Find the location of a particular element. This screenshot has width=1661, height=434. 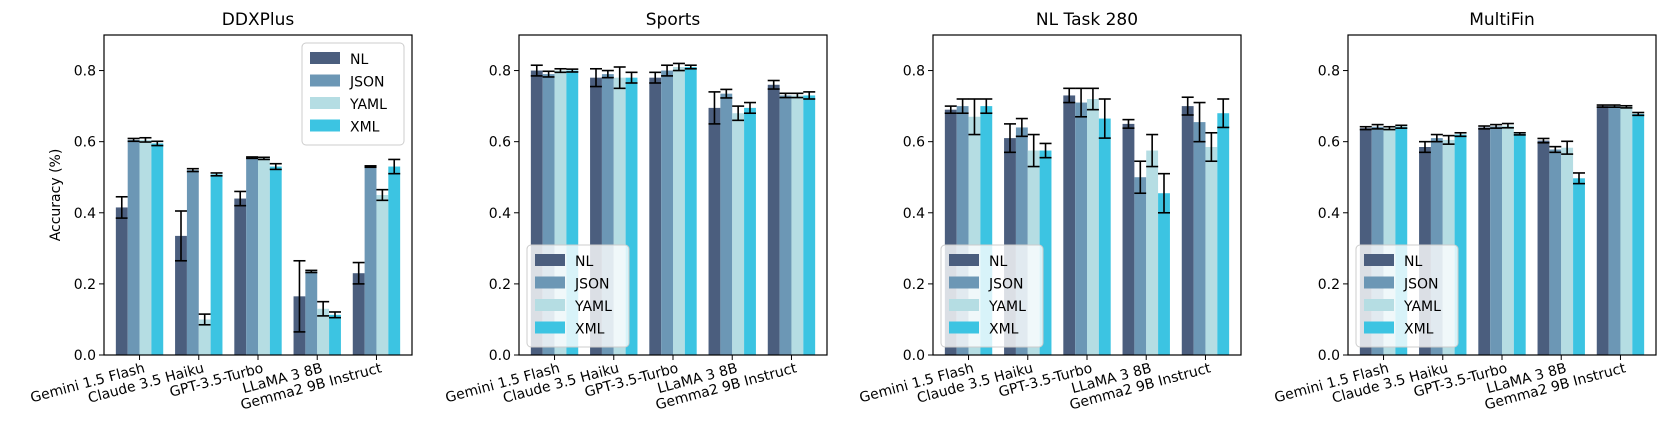

panel-title: MultiFin is located at coordinates (1502, 20).